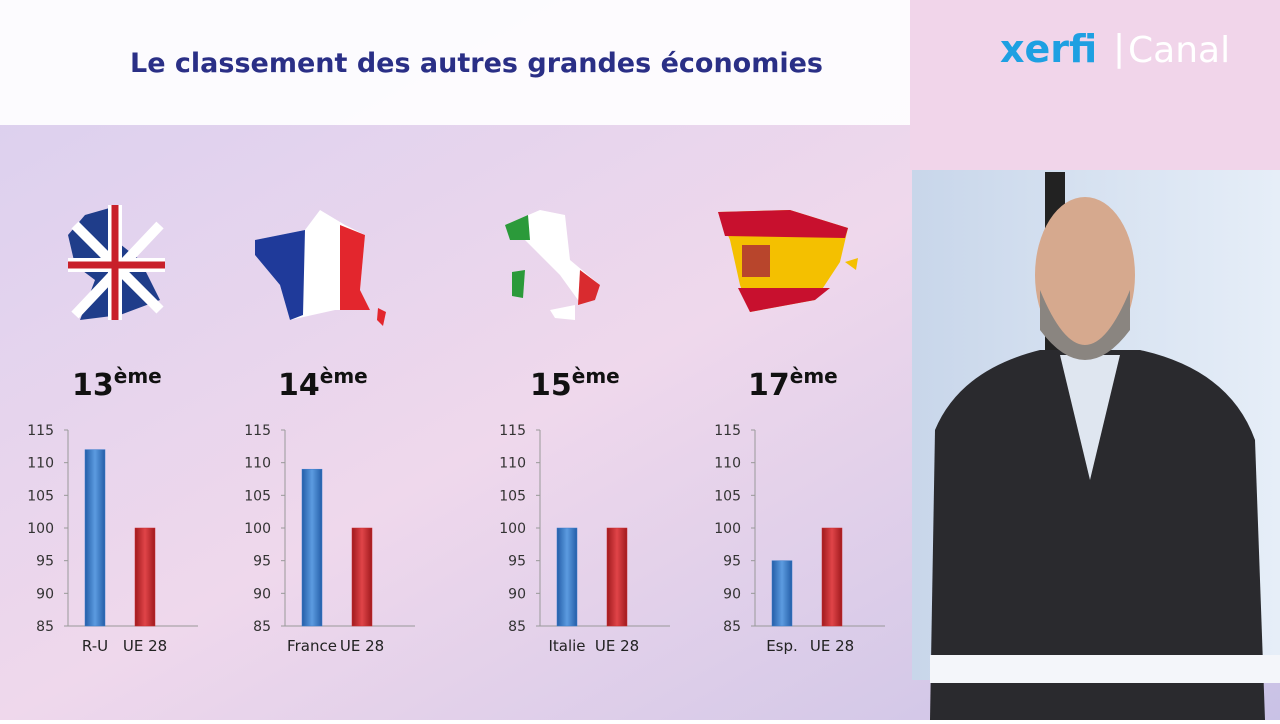 This screenshot has width=1280, height=724. I want to click on rank-label: 15ème, so click(575, 383).